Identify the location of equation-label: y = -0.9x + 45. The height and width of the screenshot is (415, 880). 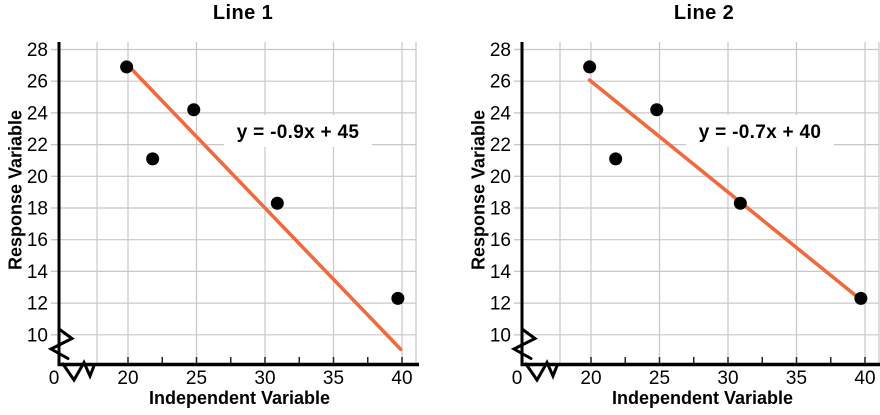
(298, 132).